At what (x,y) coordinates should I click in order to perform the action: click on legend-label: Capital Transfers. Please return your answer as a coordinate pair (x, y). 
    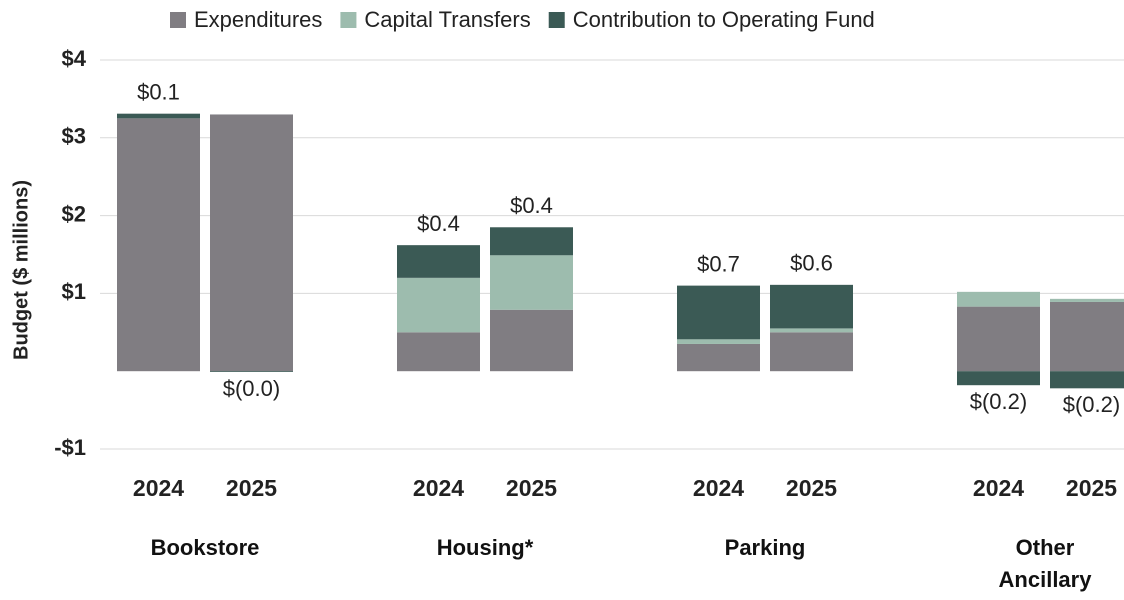
    Looking at the image, I should click on (447, 19).